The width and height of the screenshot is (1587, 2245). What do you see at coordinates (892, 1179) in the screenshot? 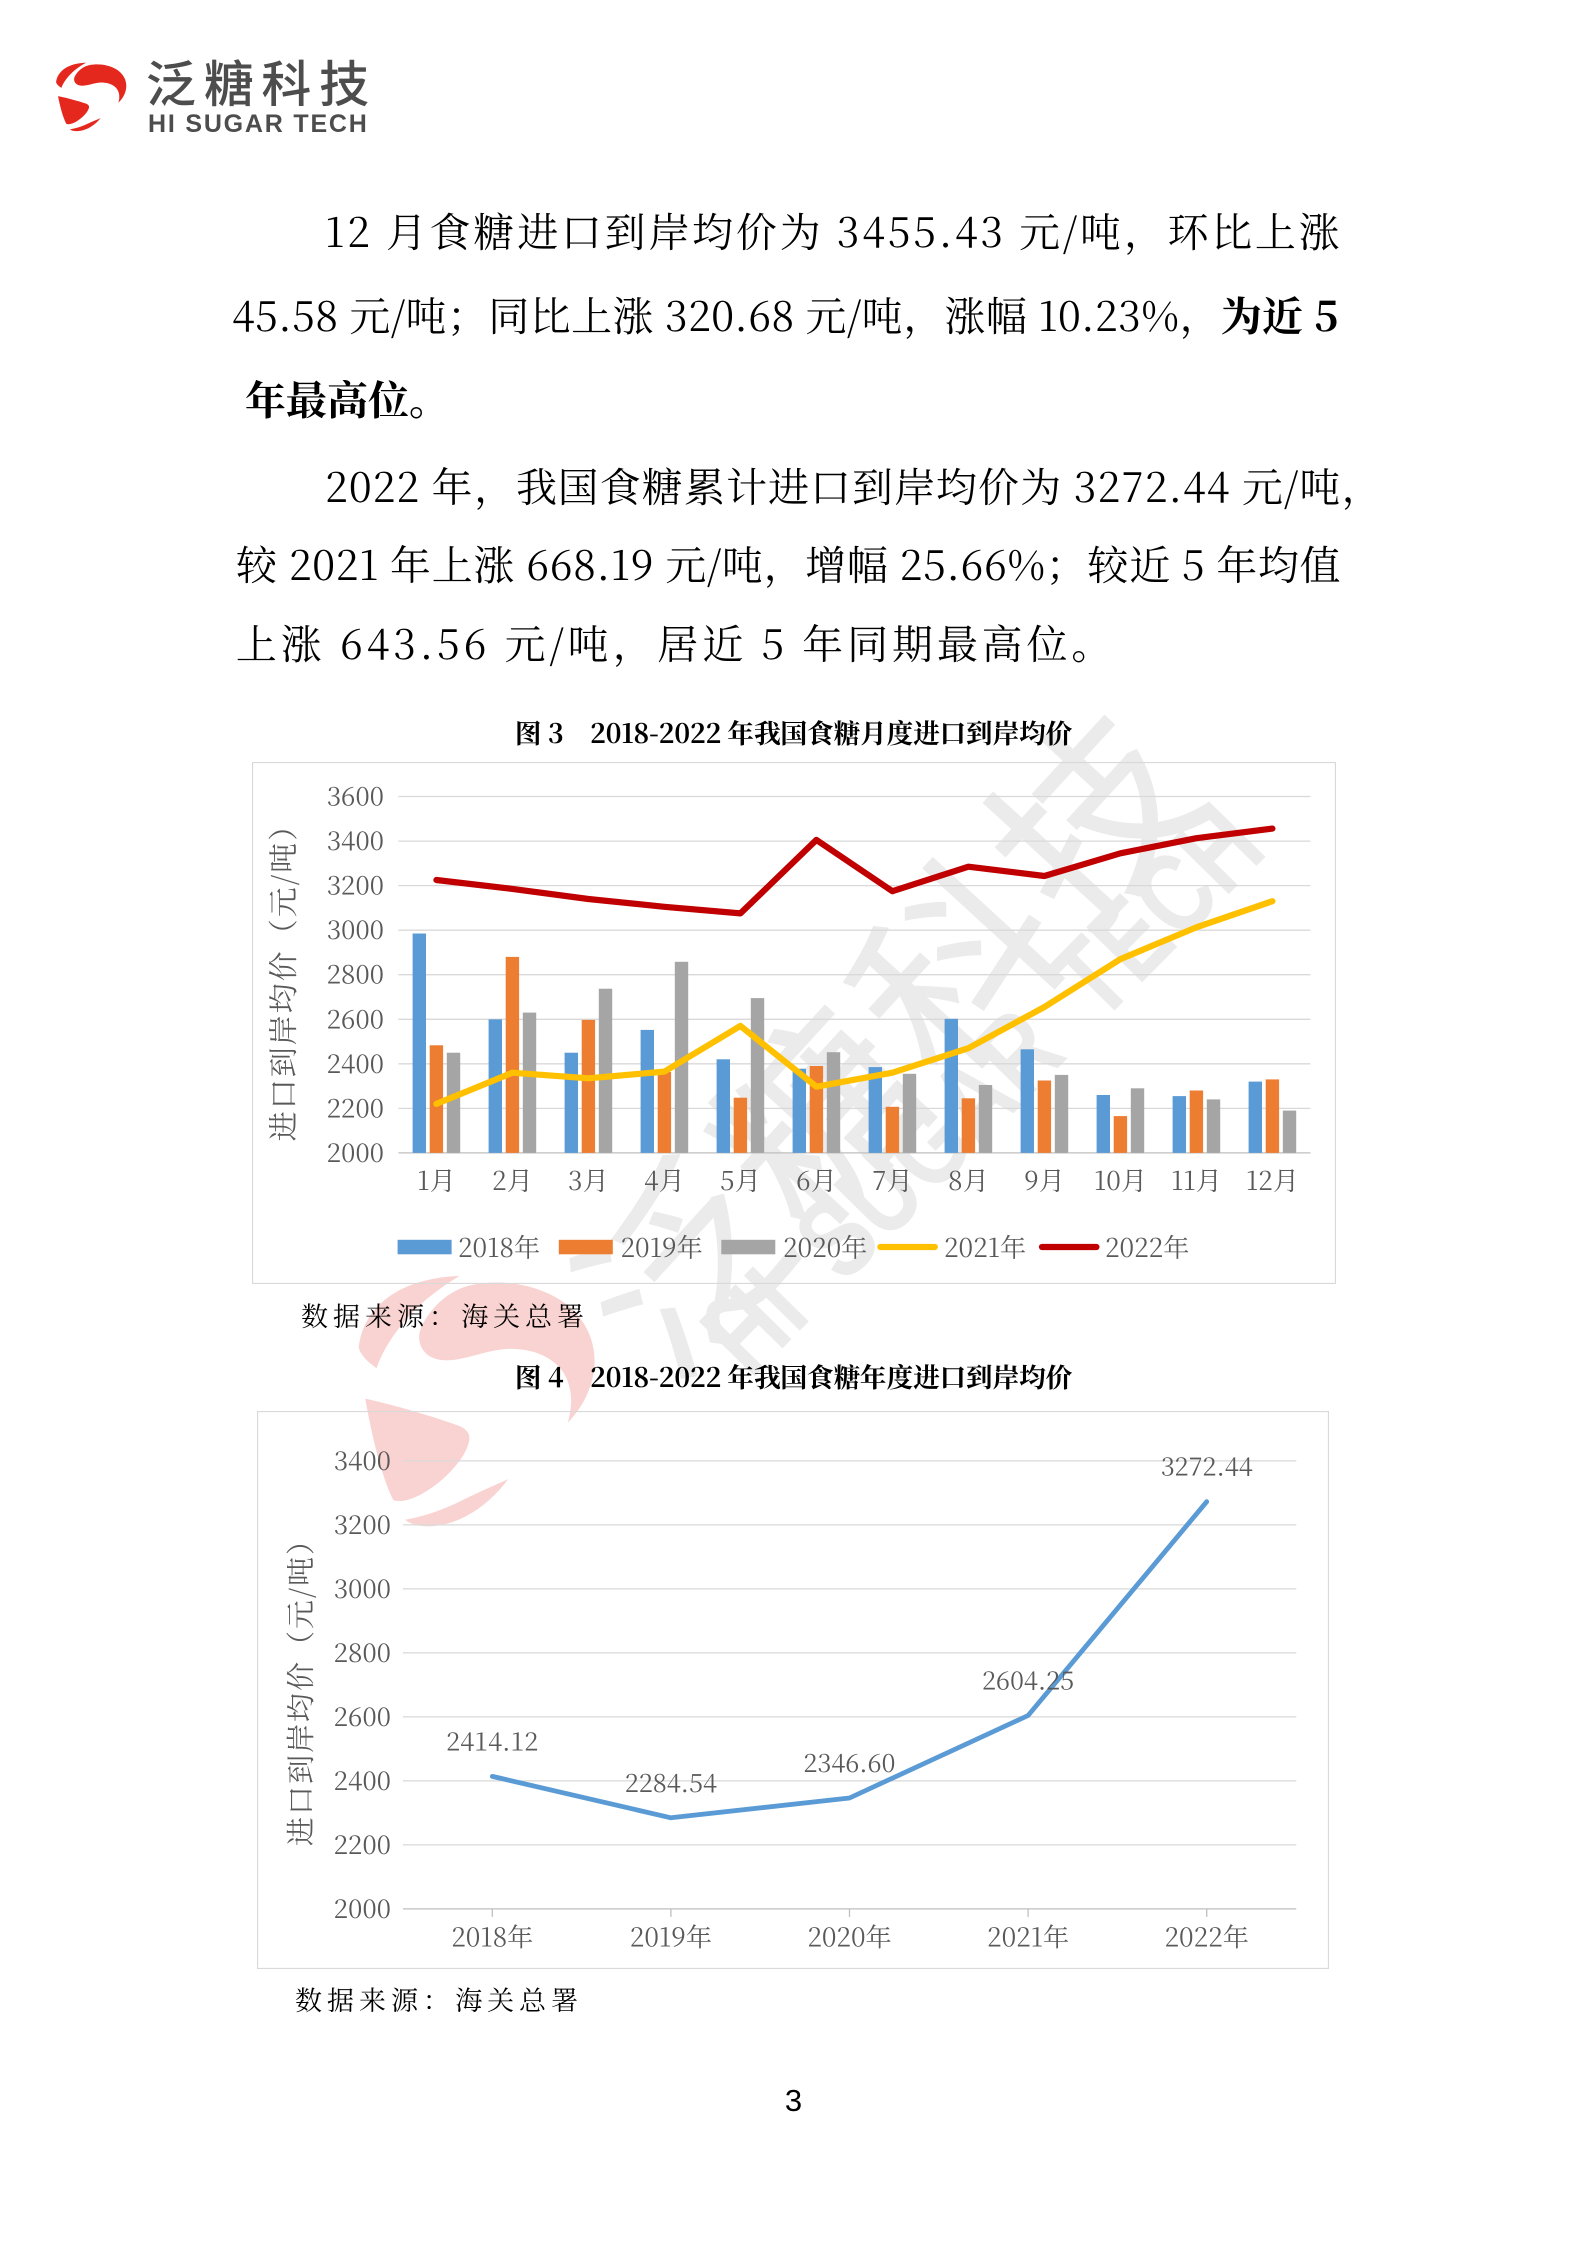
I see `svg-text: 7月` at bounding box center [892, 1179].